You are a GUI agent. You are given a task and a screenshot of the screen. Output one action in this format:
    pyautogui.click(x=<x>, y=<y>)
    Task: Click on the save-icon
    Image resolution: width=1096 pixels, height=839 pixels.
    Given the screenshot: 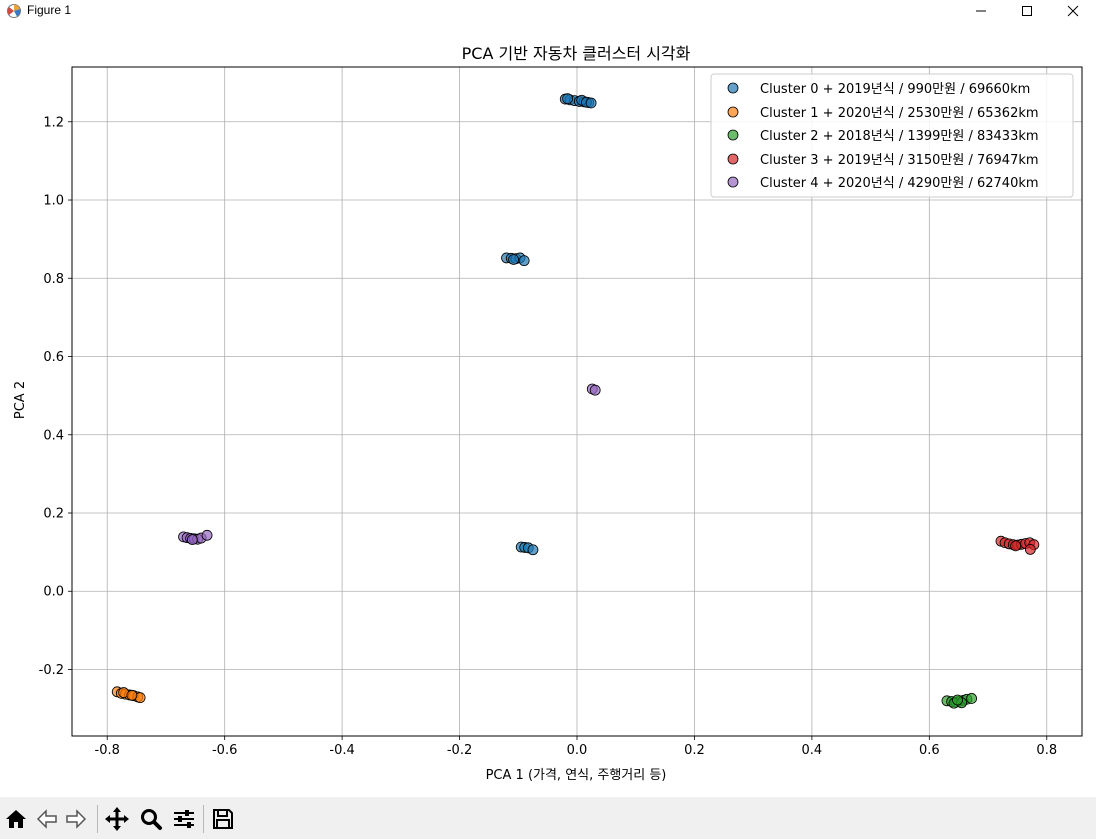 What is the action you would take?
    pyautogui.click(x=223, y=819)
    